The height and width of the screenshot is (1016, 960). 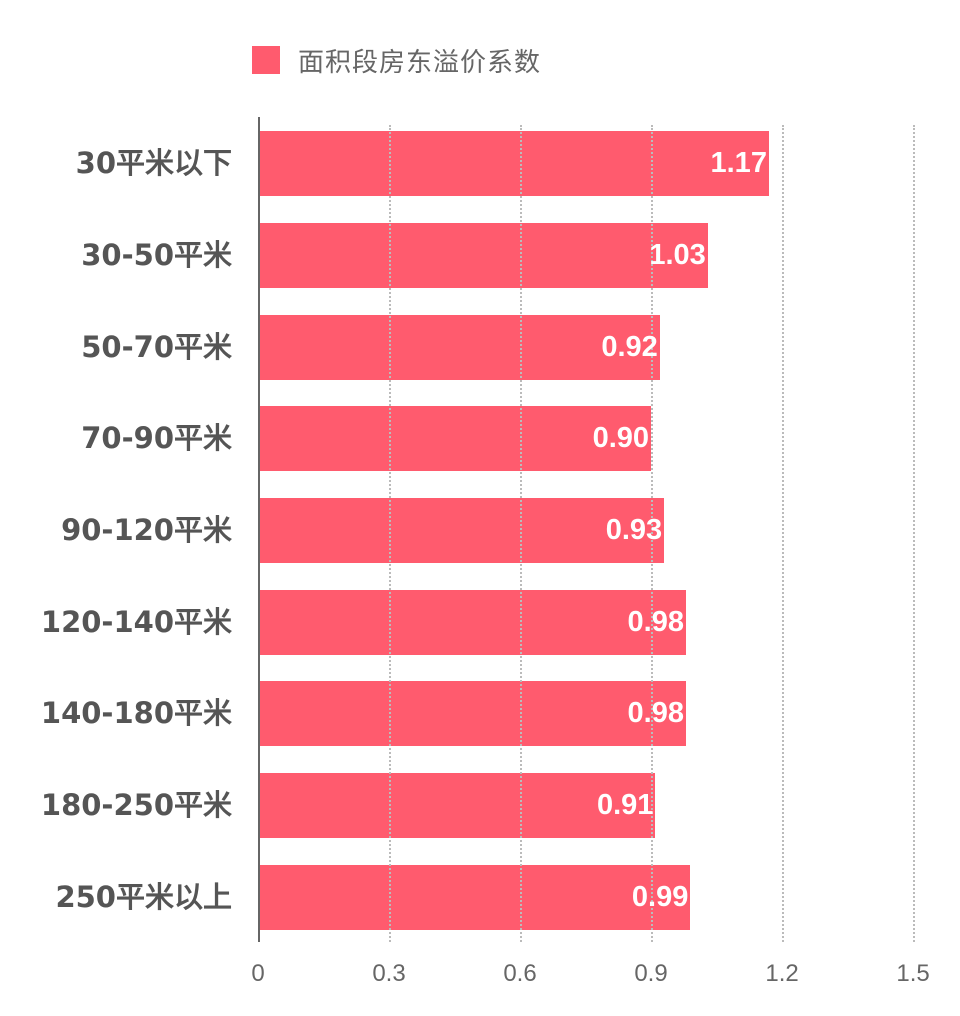 What do you see at coordinates (389, 973) in the screenshot?
I see `x-tick-label: 0.3` at bounding box center [389, 973].